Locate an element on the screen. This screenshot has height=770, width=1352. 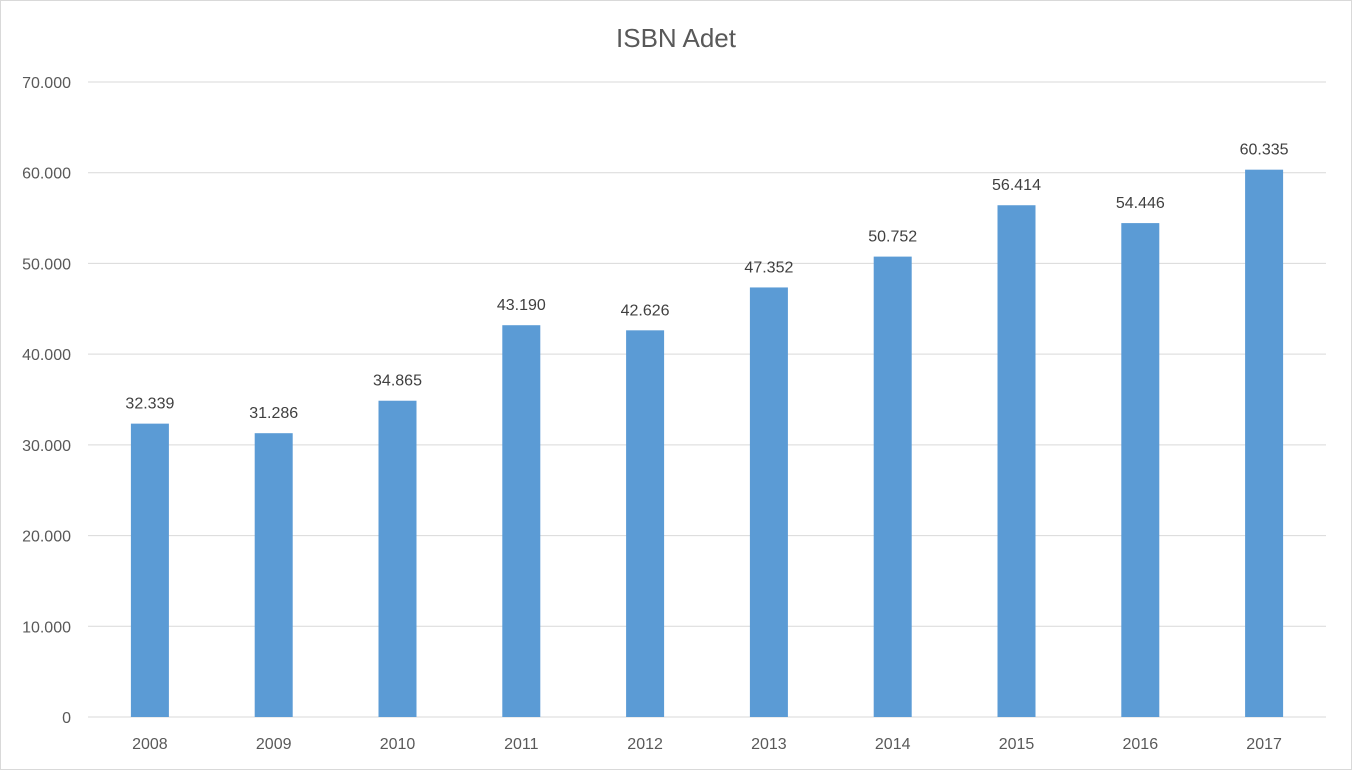
data-label-2009: 31.286 is located at coordinates (273, 413).